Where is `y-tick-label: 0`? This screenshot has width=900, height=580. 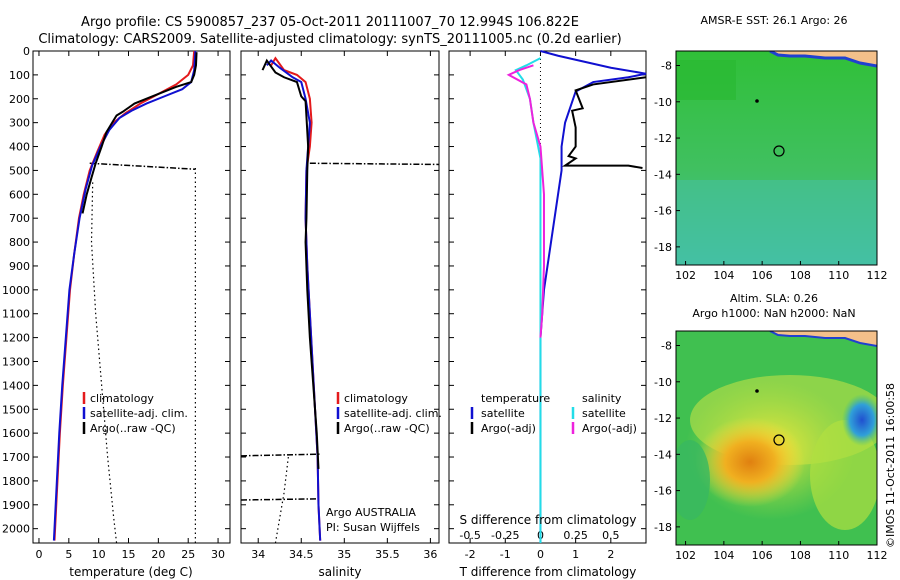
y-tick-label: 0 is located at coordinates (26, 51).